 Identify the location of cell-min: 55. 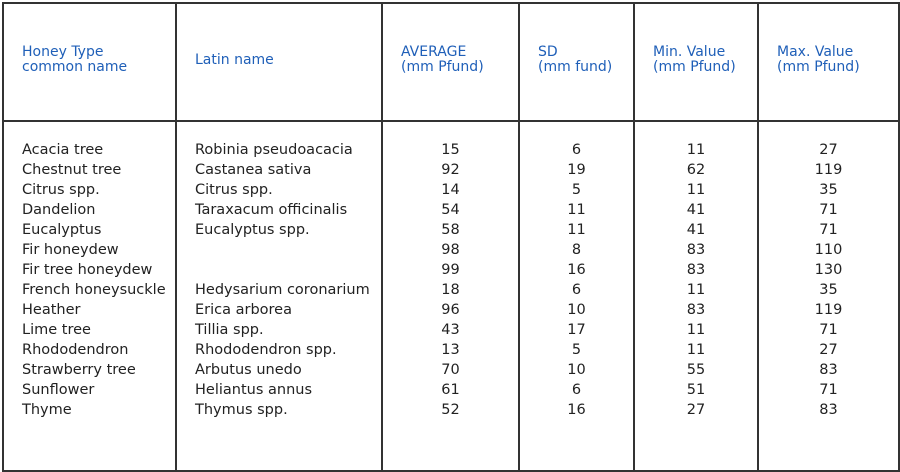
(696, 370).